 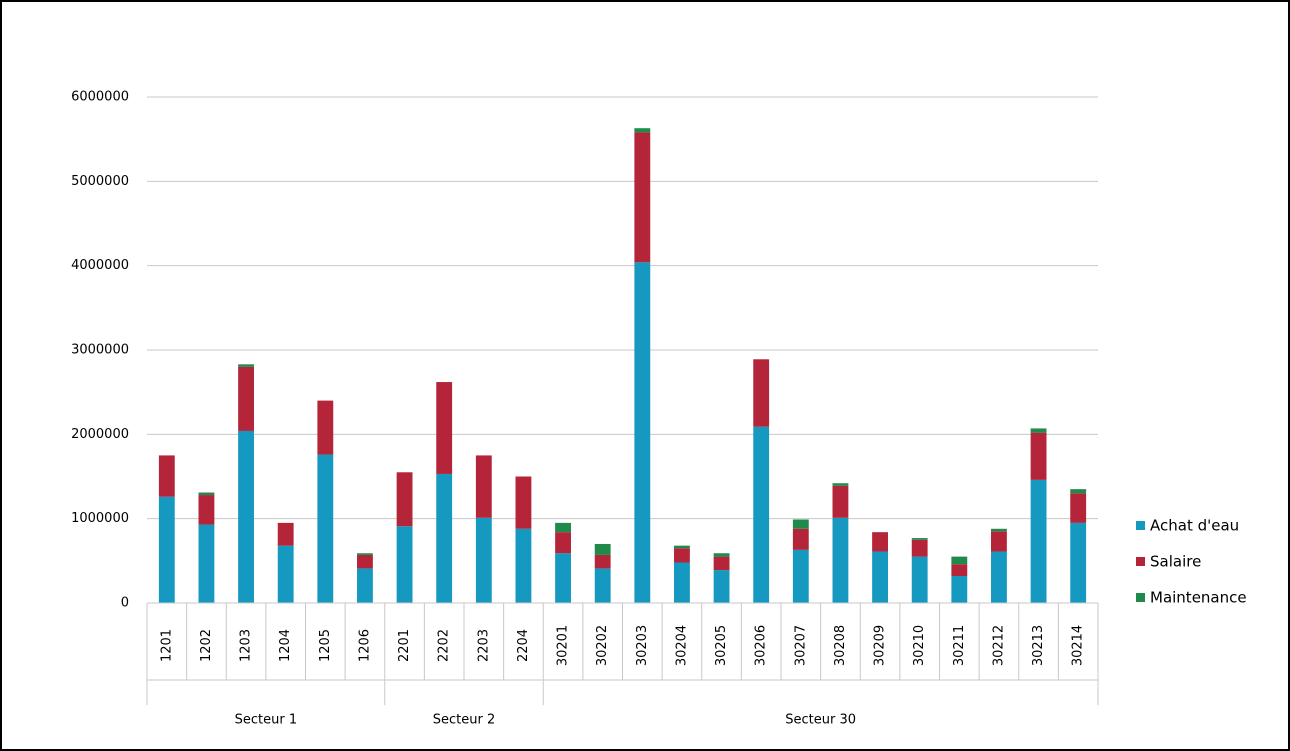 What do you see at coordinates (100, 434) in the screenshot?
I see `y-tick-label: 2000000` at bounding box center [100, 434].